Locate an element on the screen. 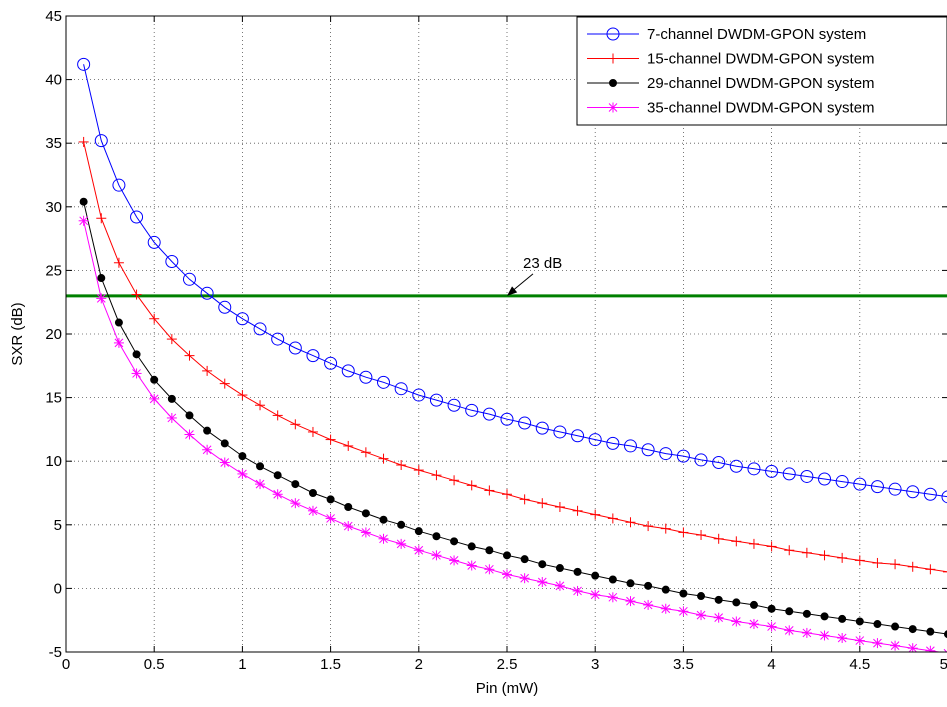 Image resolution: width=947 pixels, height=707 pixels. legend-marker is located at coordinates (613, 83).